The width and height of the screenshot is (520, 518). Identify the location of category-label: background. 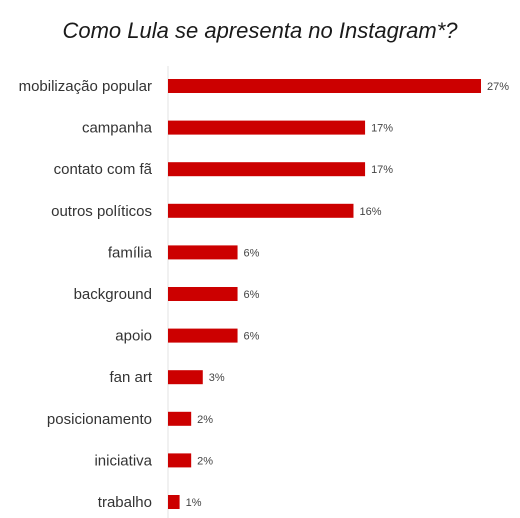
(113, 294).